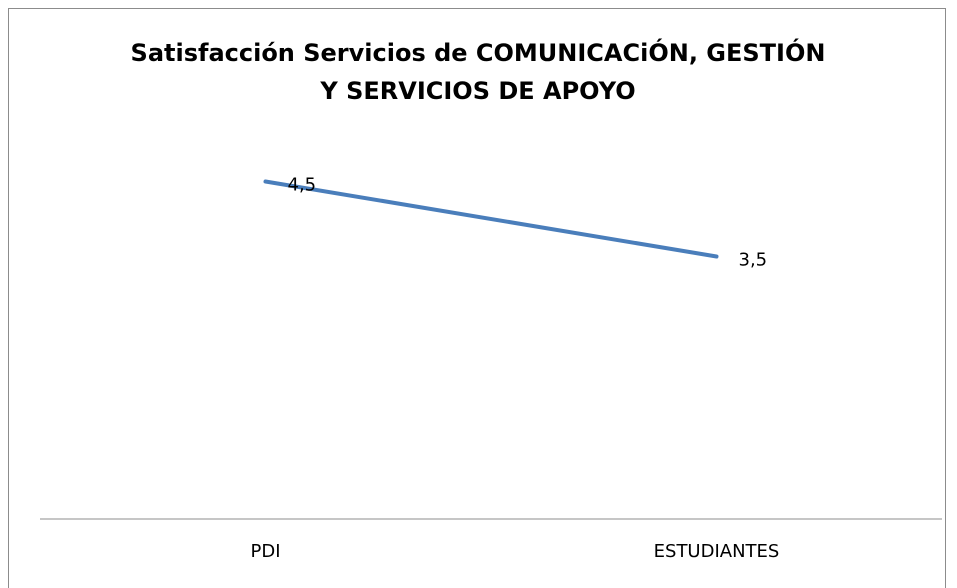  What do you see at coordinates (491, 219) in the screenshot?
I see `line-series` at bounding box center [491, 219].